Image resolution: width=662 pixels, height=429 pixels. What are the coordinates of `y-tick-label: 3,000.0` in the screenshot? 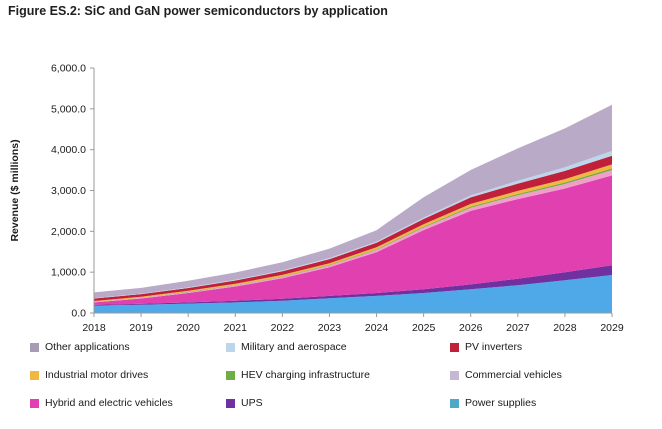 It's located at (68, 191).